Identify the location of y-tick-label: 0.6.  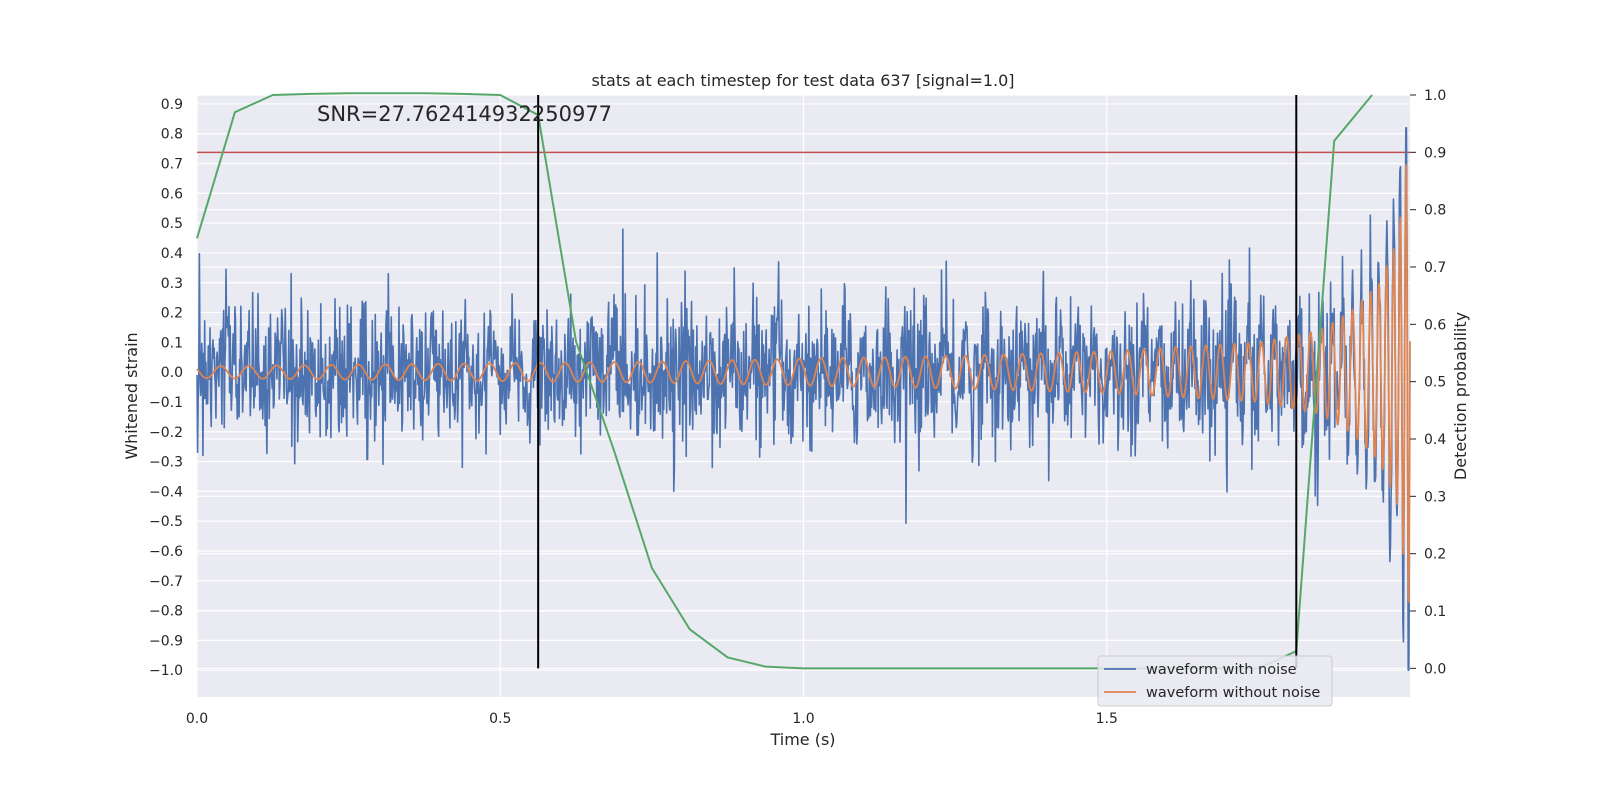
(172, 194).